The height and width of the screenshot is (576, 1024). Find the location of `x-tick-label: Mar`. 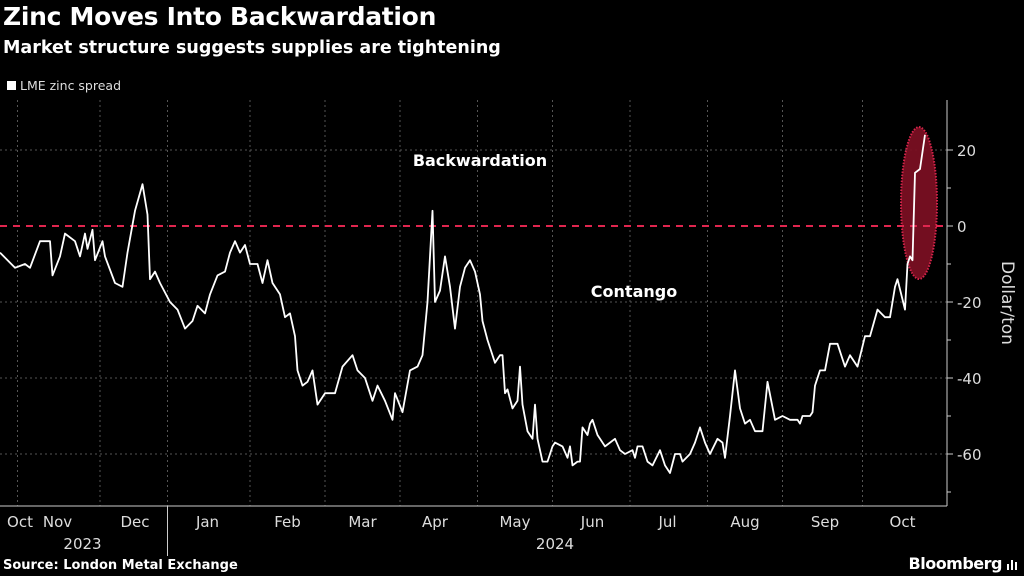

x-tick-label: Mar is located at coordinates (362, 522).